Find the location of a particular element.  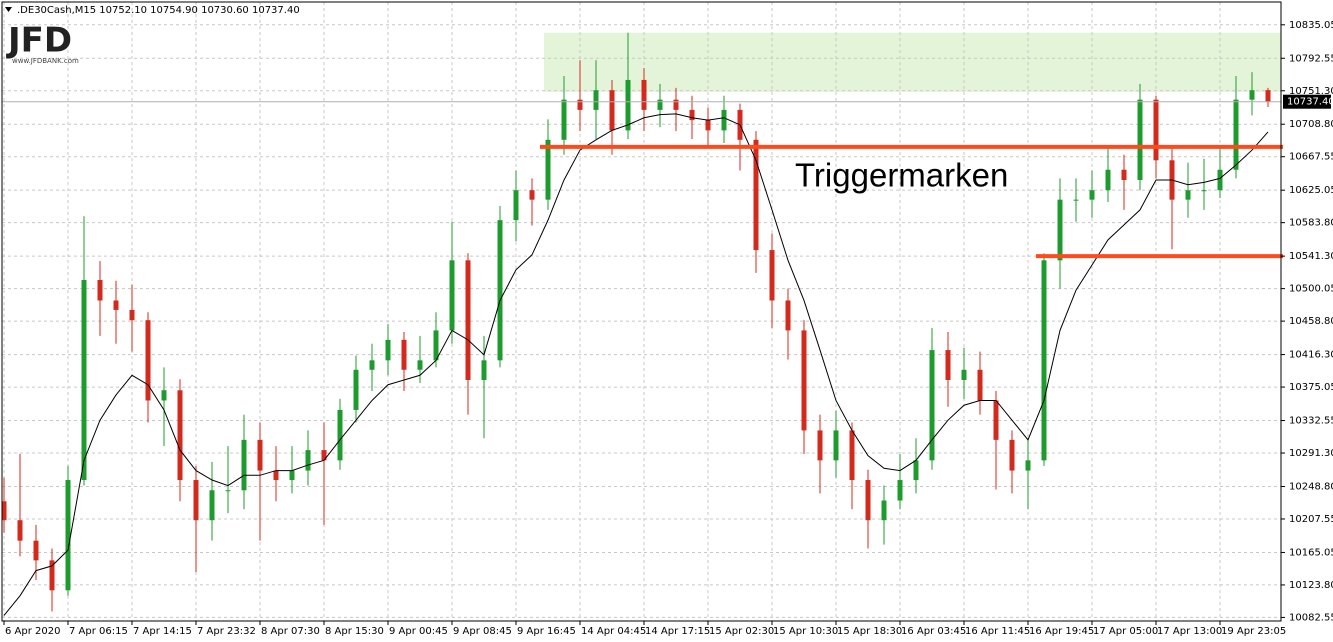

y-tick-label: 10458.80 is located at coordinates (1311, 321).